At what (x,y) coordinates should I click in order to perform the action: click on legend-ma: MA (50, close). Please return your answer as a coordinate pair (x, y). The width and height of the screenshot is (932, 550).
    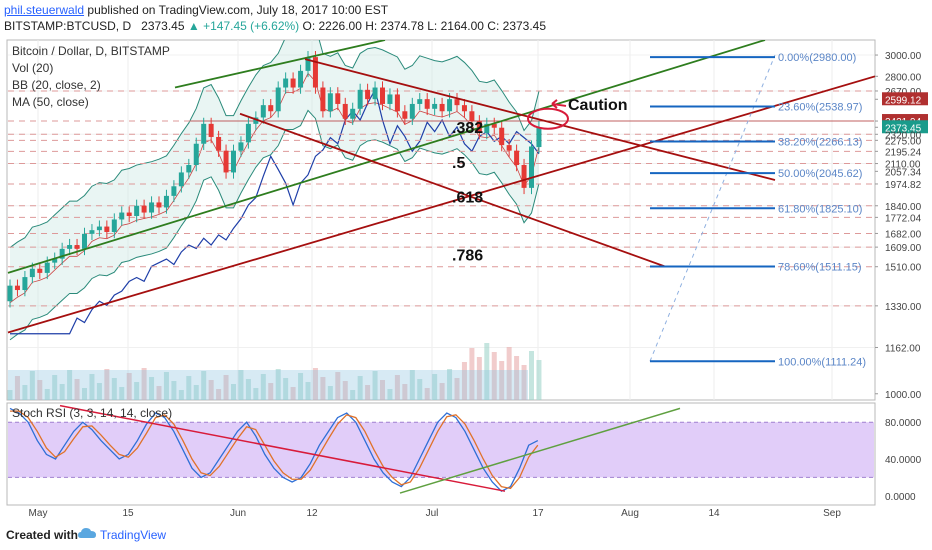
    Looking at the image, I should click on (50, 102).